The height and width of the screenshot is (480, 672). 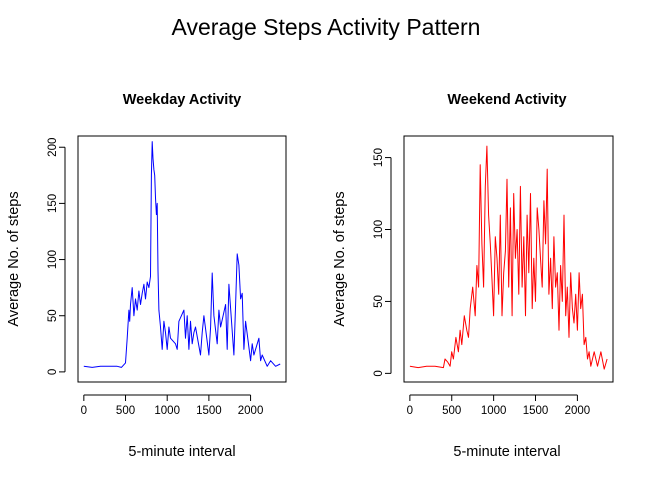 What do you see at coordinates (410, 411) in the screenshot?
I see `weekend-x-tick-label: 0` at bounding box center [410, 411].